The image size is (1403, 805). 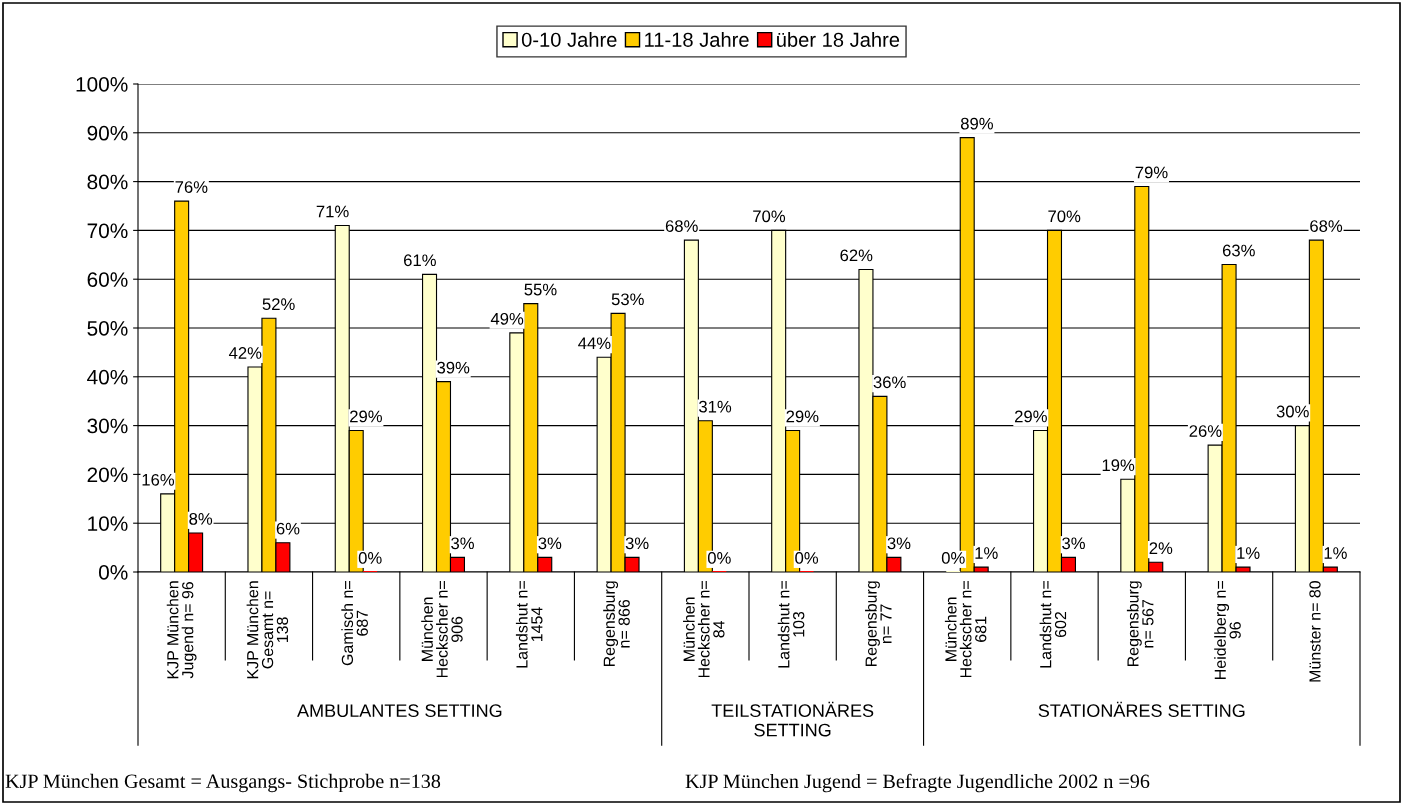 What do you see at coordinates (108, 523) in the screenshot?
I see `y-tick-label: 10%` at bounding box center [108, 523].